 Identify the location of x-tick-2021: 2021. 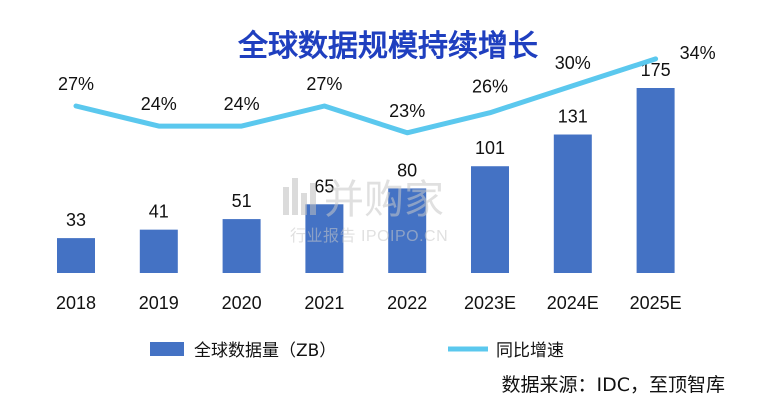
(324, 303).